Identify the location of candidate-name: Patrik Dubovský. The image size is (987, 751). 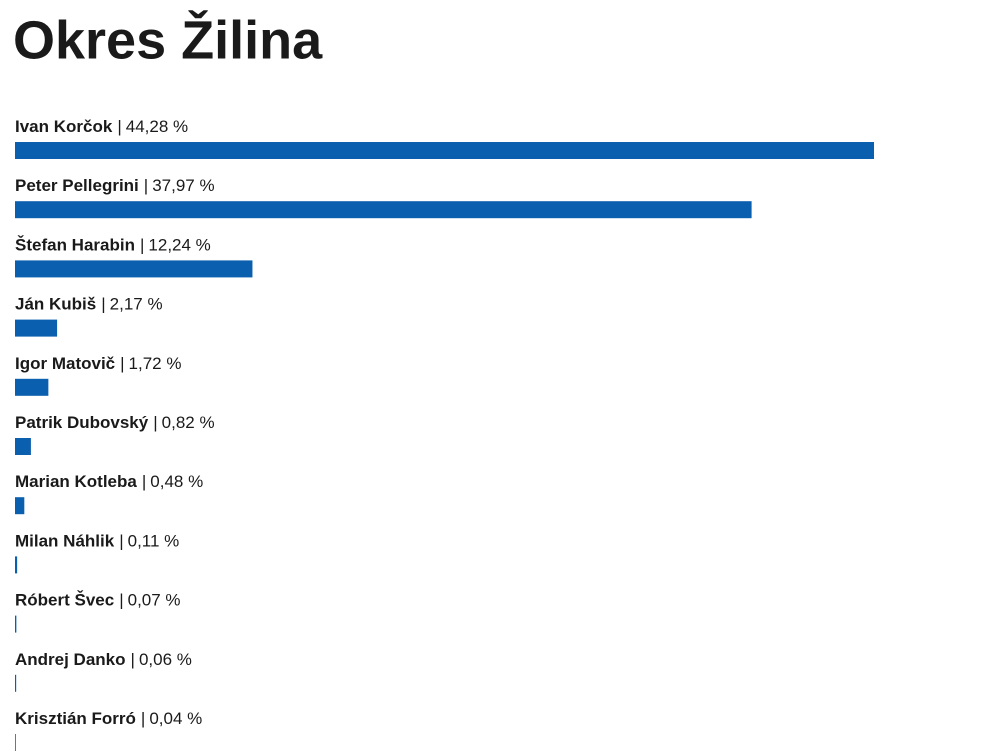
(82, 422).